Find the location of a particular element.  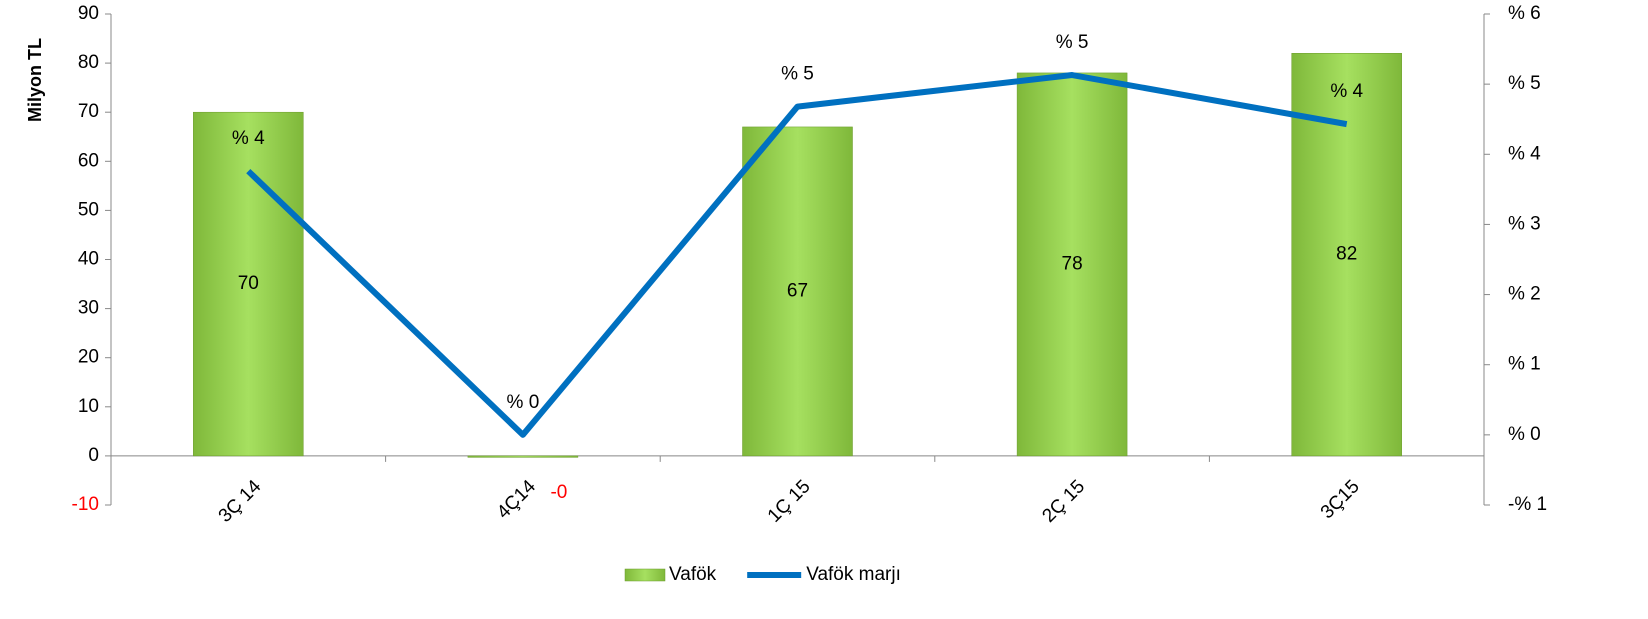

y2-tick-label: % 4 is located at coordinates (1524, 153).